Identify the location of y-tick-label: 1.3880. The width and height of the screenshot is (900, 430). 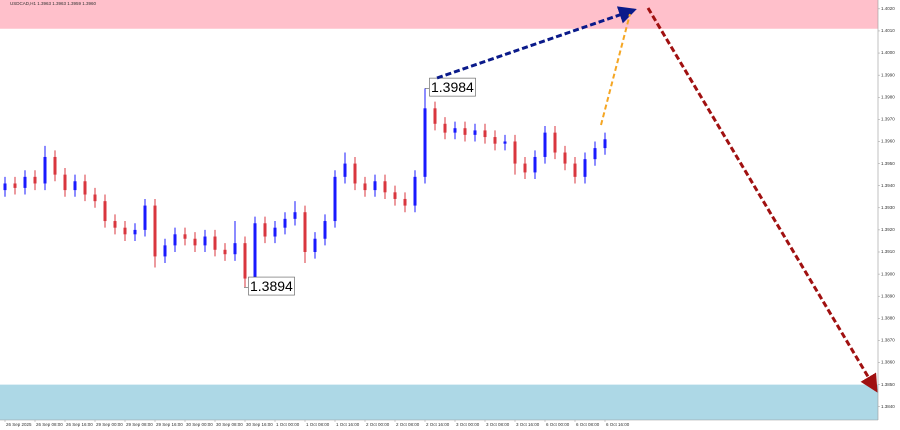
(888, 318).